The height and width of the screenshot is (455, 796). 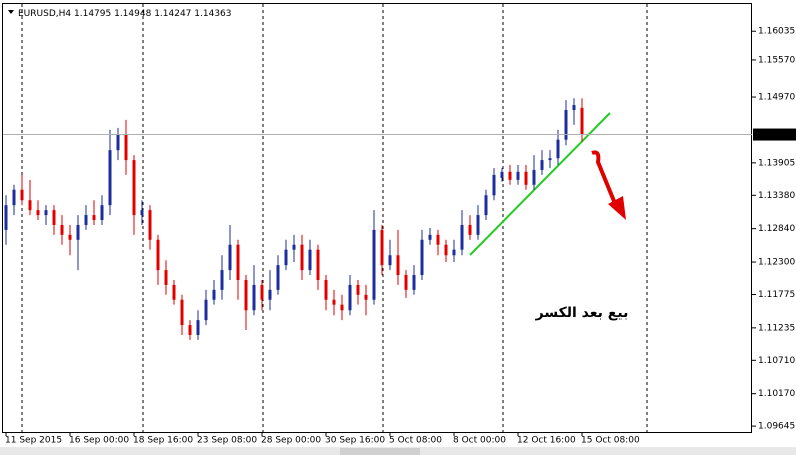 What do you see at coordinates (33, 441) in the screenshot?
I see `x-tick-label: 11 Sep 2015` at bounding box center [33, 441].